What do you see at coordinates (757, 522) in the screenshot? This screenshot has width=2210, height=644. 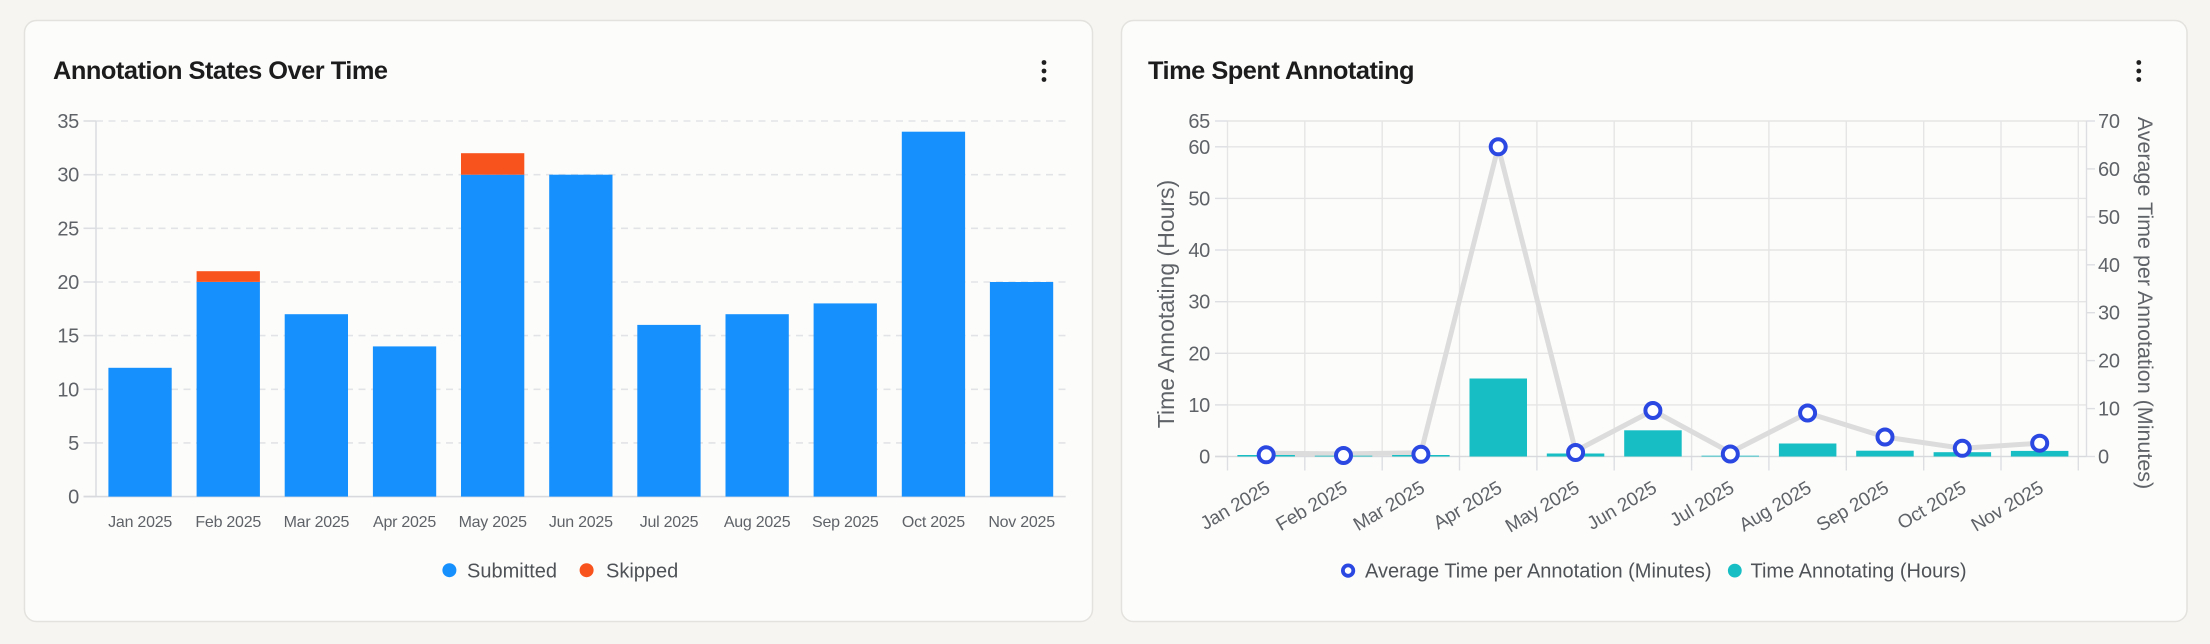 I see `svg-text: Aug 2025` at bounding box center [757, 522].